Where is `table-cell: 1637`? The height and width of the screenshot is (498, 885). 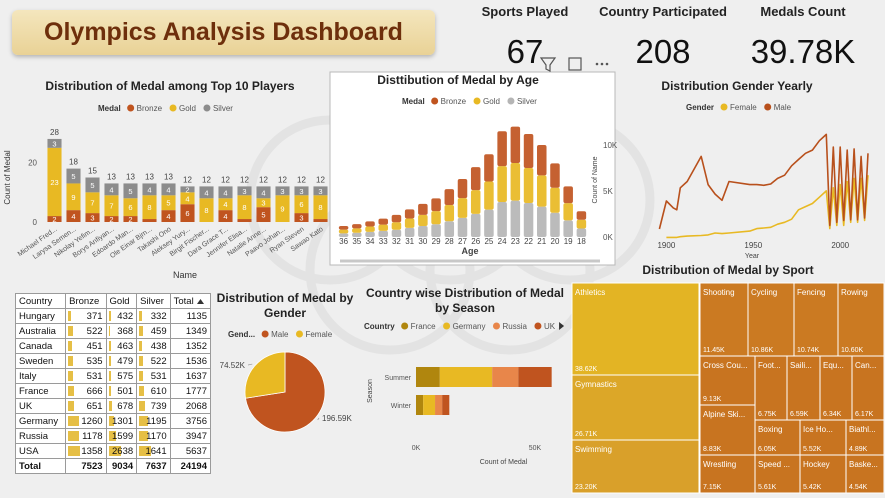
table-cell: 1637 is located at coordinates (190, 376).